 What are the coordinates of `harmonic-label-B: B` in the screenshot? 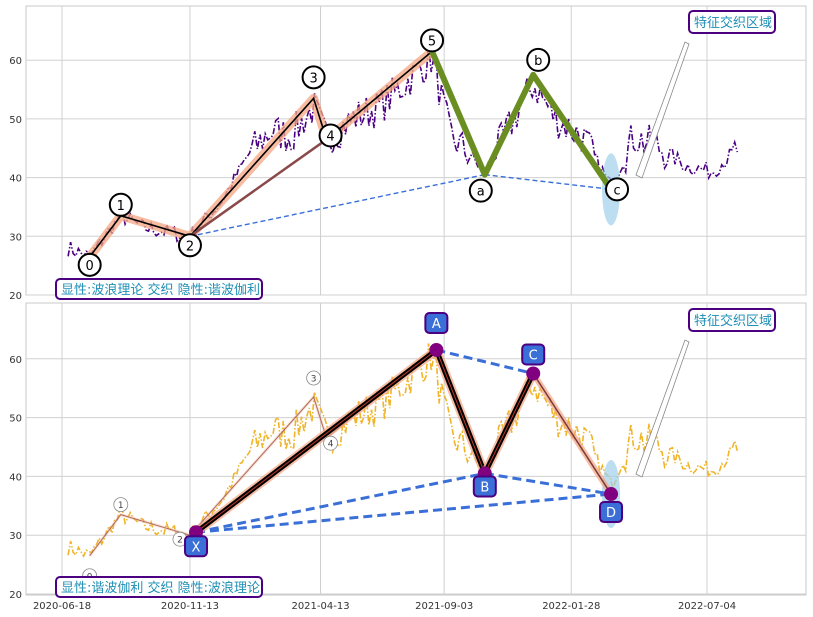 It's located at (484, 486).